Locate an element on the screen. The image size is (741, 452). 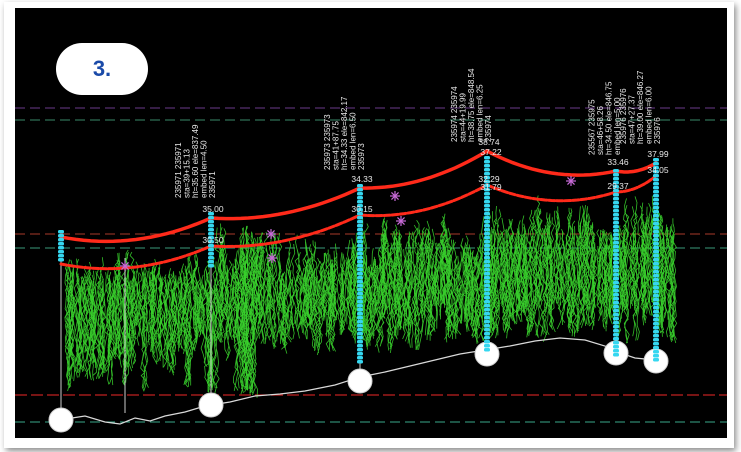
pole-info-line: embed len=6.50 is located at coordinates (353, 141).